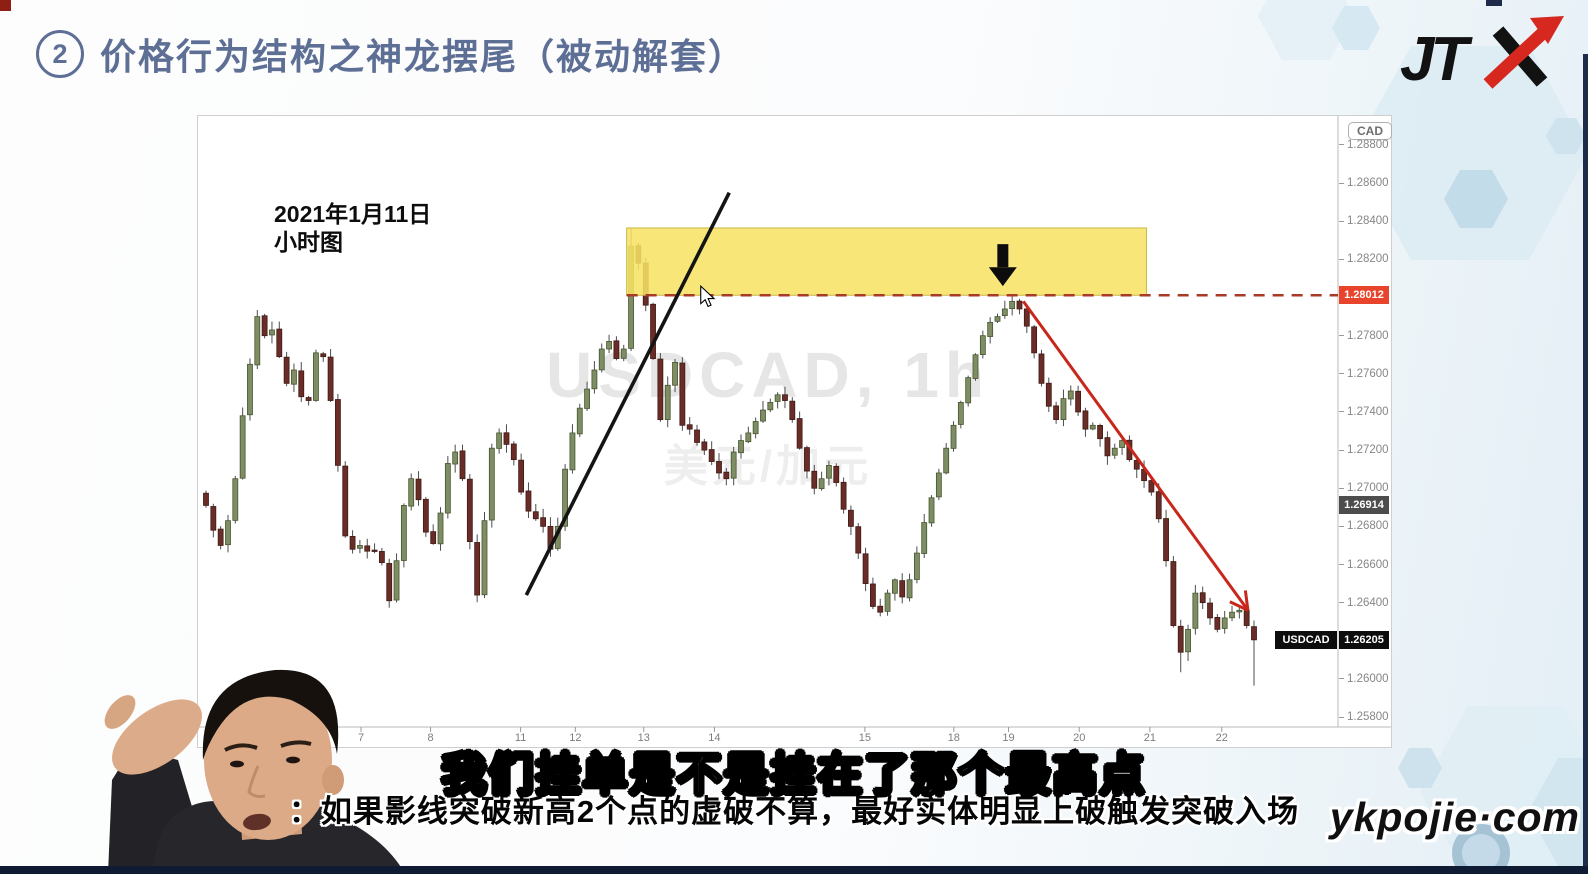 The height and width of the screenshot is (874, 1588). What do you see at coordinates (1364, 565) in the screenshot?
I see `price-tick: 1.26600` at bounding box center [1364, 565].